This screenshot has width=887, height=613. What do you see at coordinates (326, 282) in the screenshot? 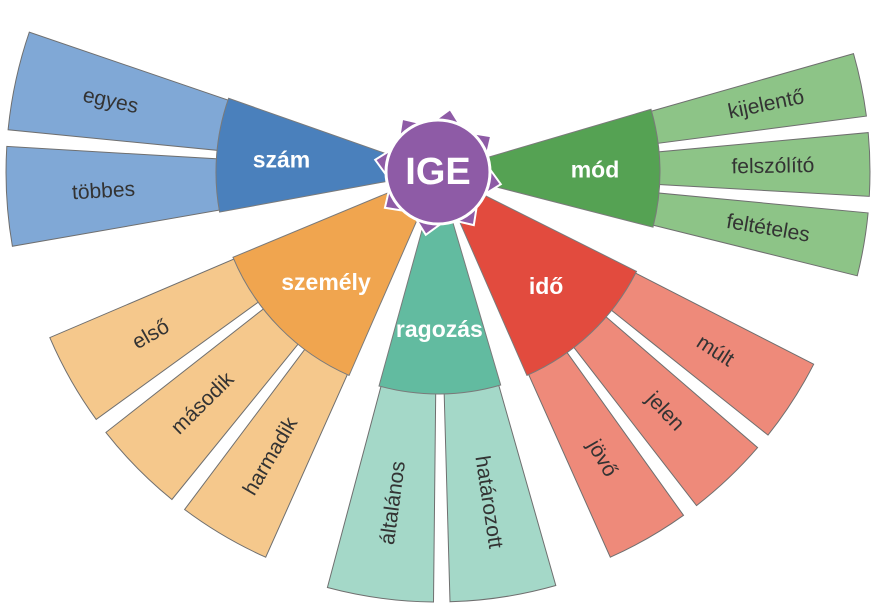
I see `category-label-szemely: személy` at bounding box center [326, 282].